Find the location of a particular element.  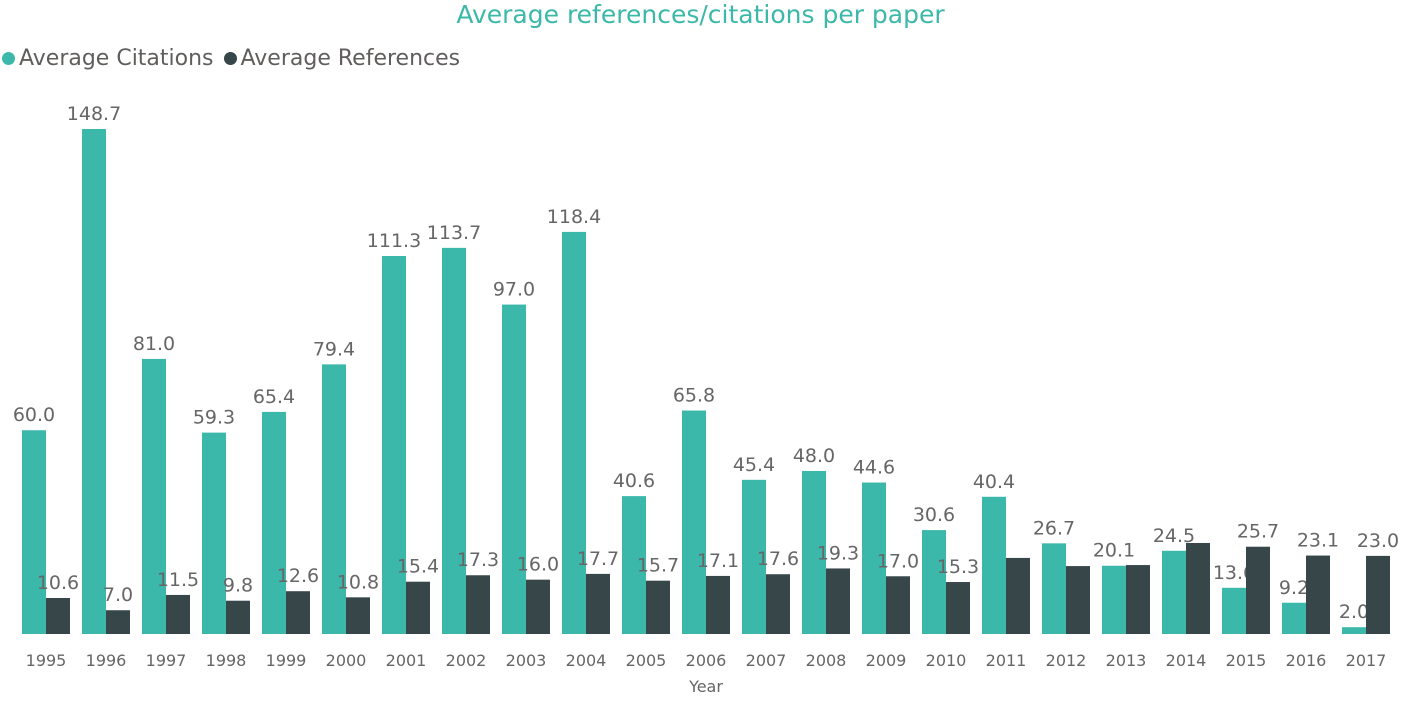

legend-label: Average References is located at coordinates (350, 58).